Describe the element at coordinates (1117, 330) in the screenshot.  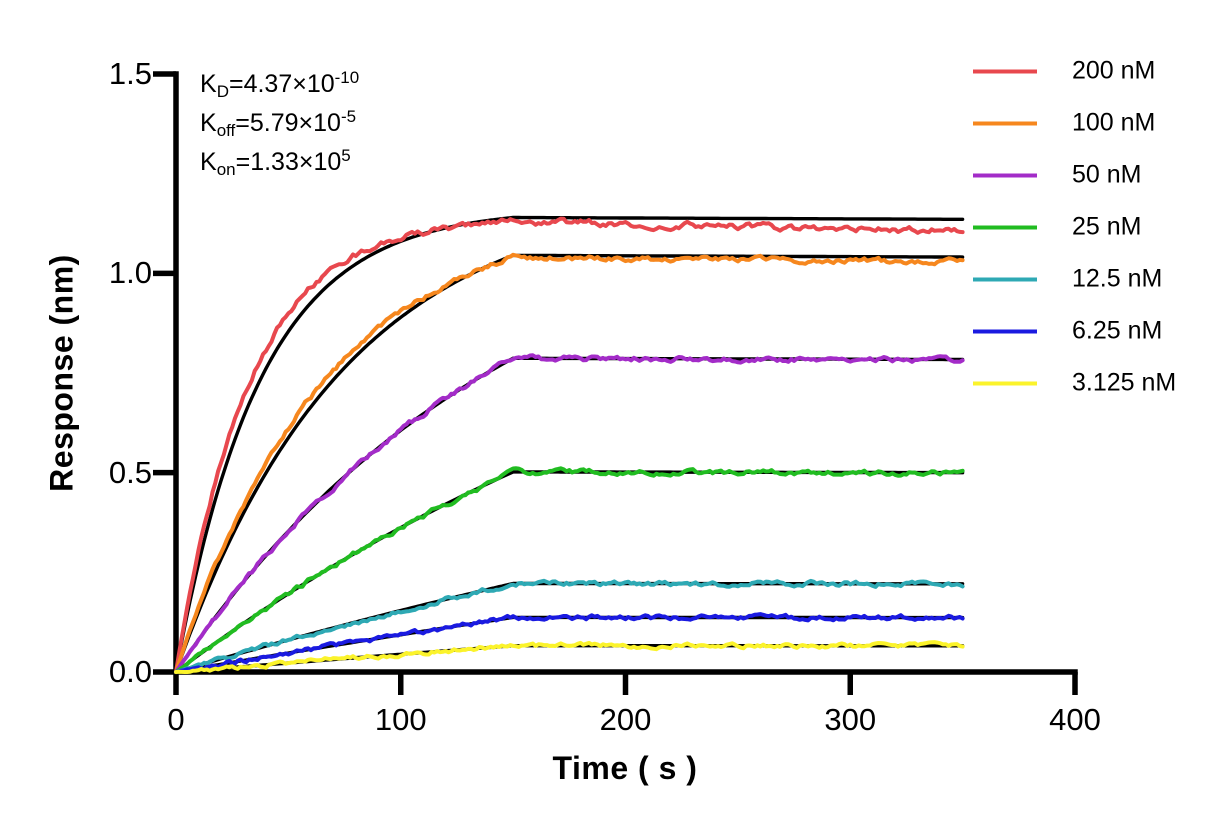
I see `legend-label-6.25nM: 6.25 nM` at that location.